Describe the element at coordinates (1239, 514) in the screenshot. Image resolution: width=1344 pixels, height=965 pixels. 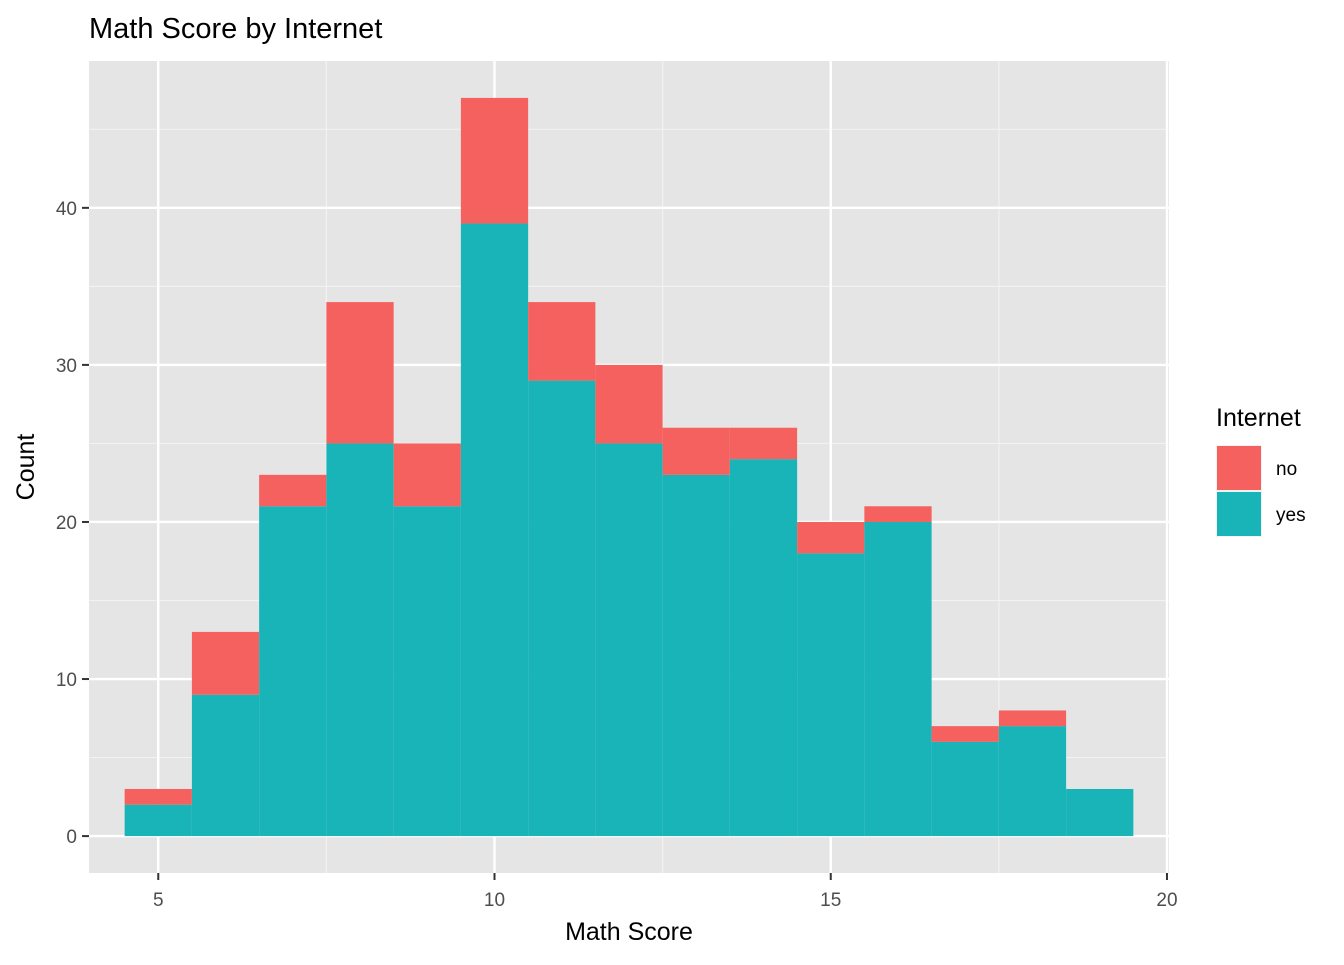
I see `legend-swatch-yes` at that location.